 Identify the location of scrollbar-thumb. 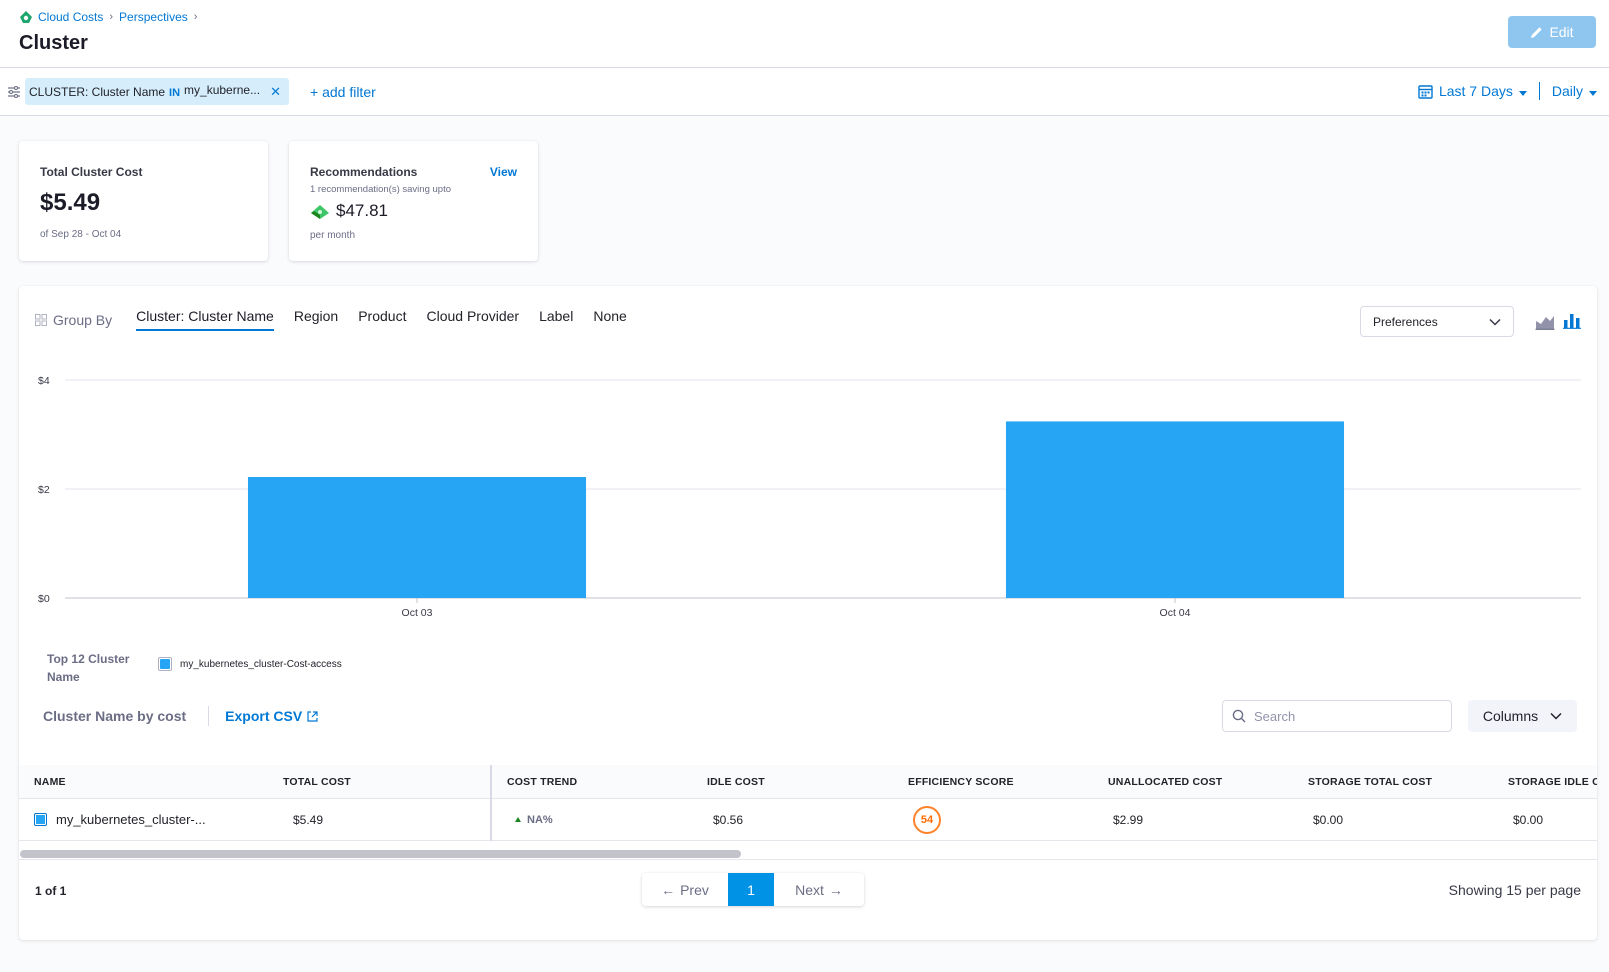
(380, 854).